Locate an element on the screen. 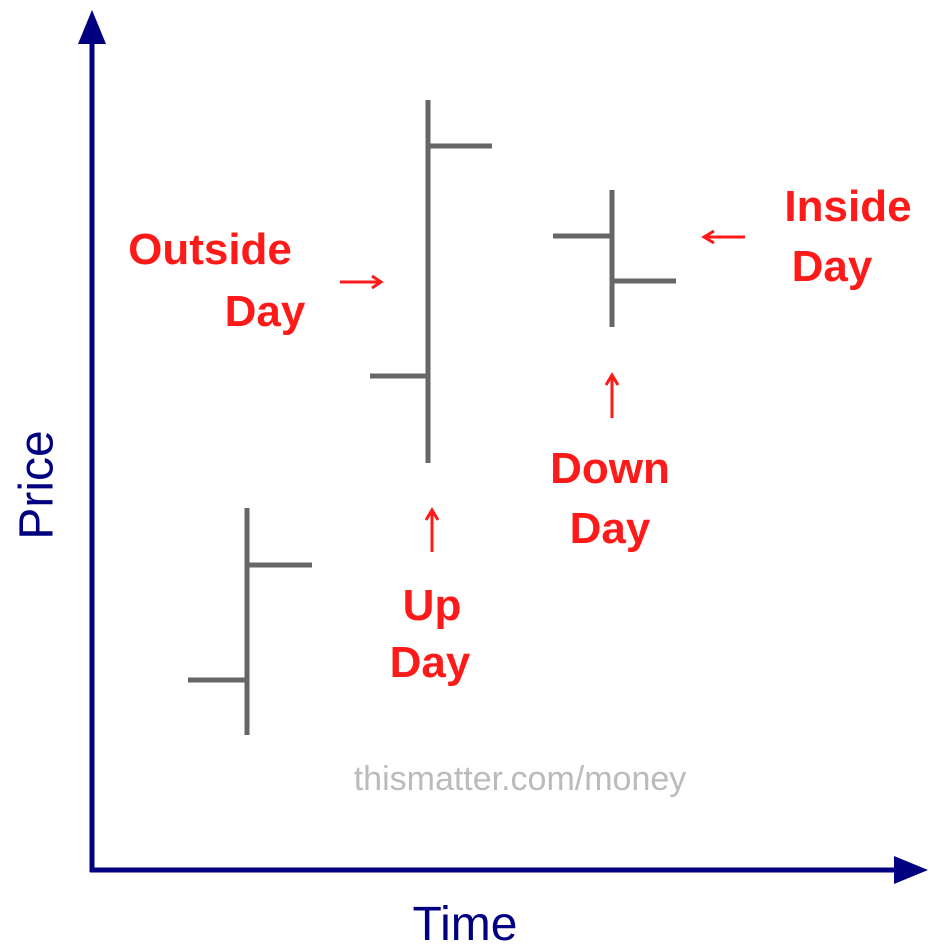  x-axis-label: Time is located at coordinates (465, 924).